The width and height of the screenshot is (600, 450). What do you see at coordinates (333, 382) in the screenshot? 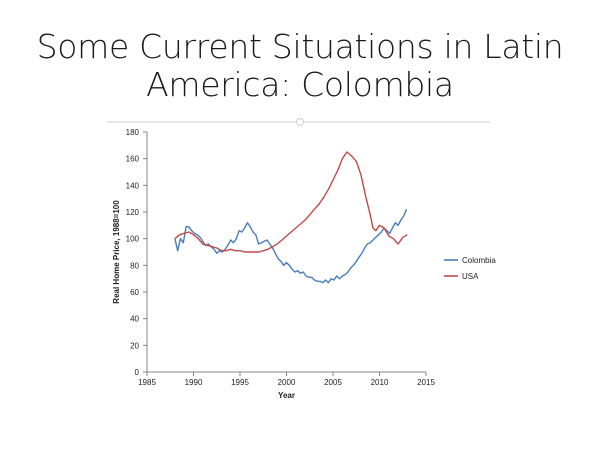
I see `x-tick-label: 2005` at bounding box center [333, 382].